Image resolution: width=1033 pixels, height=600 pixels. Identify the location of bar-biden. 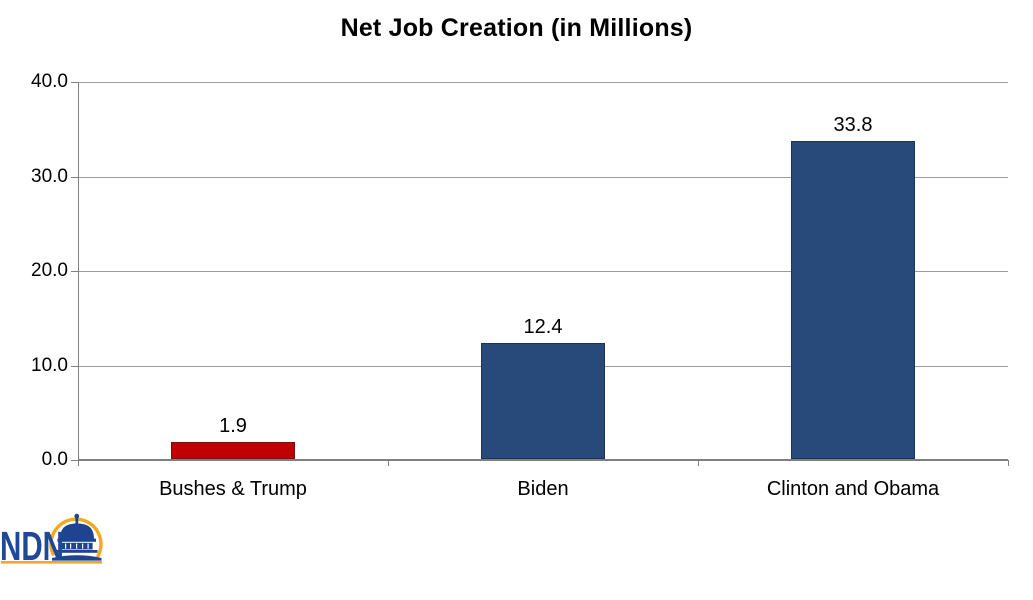
(543, 401).